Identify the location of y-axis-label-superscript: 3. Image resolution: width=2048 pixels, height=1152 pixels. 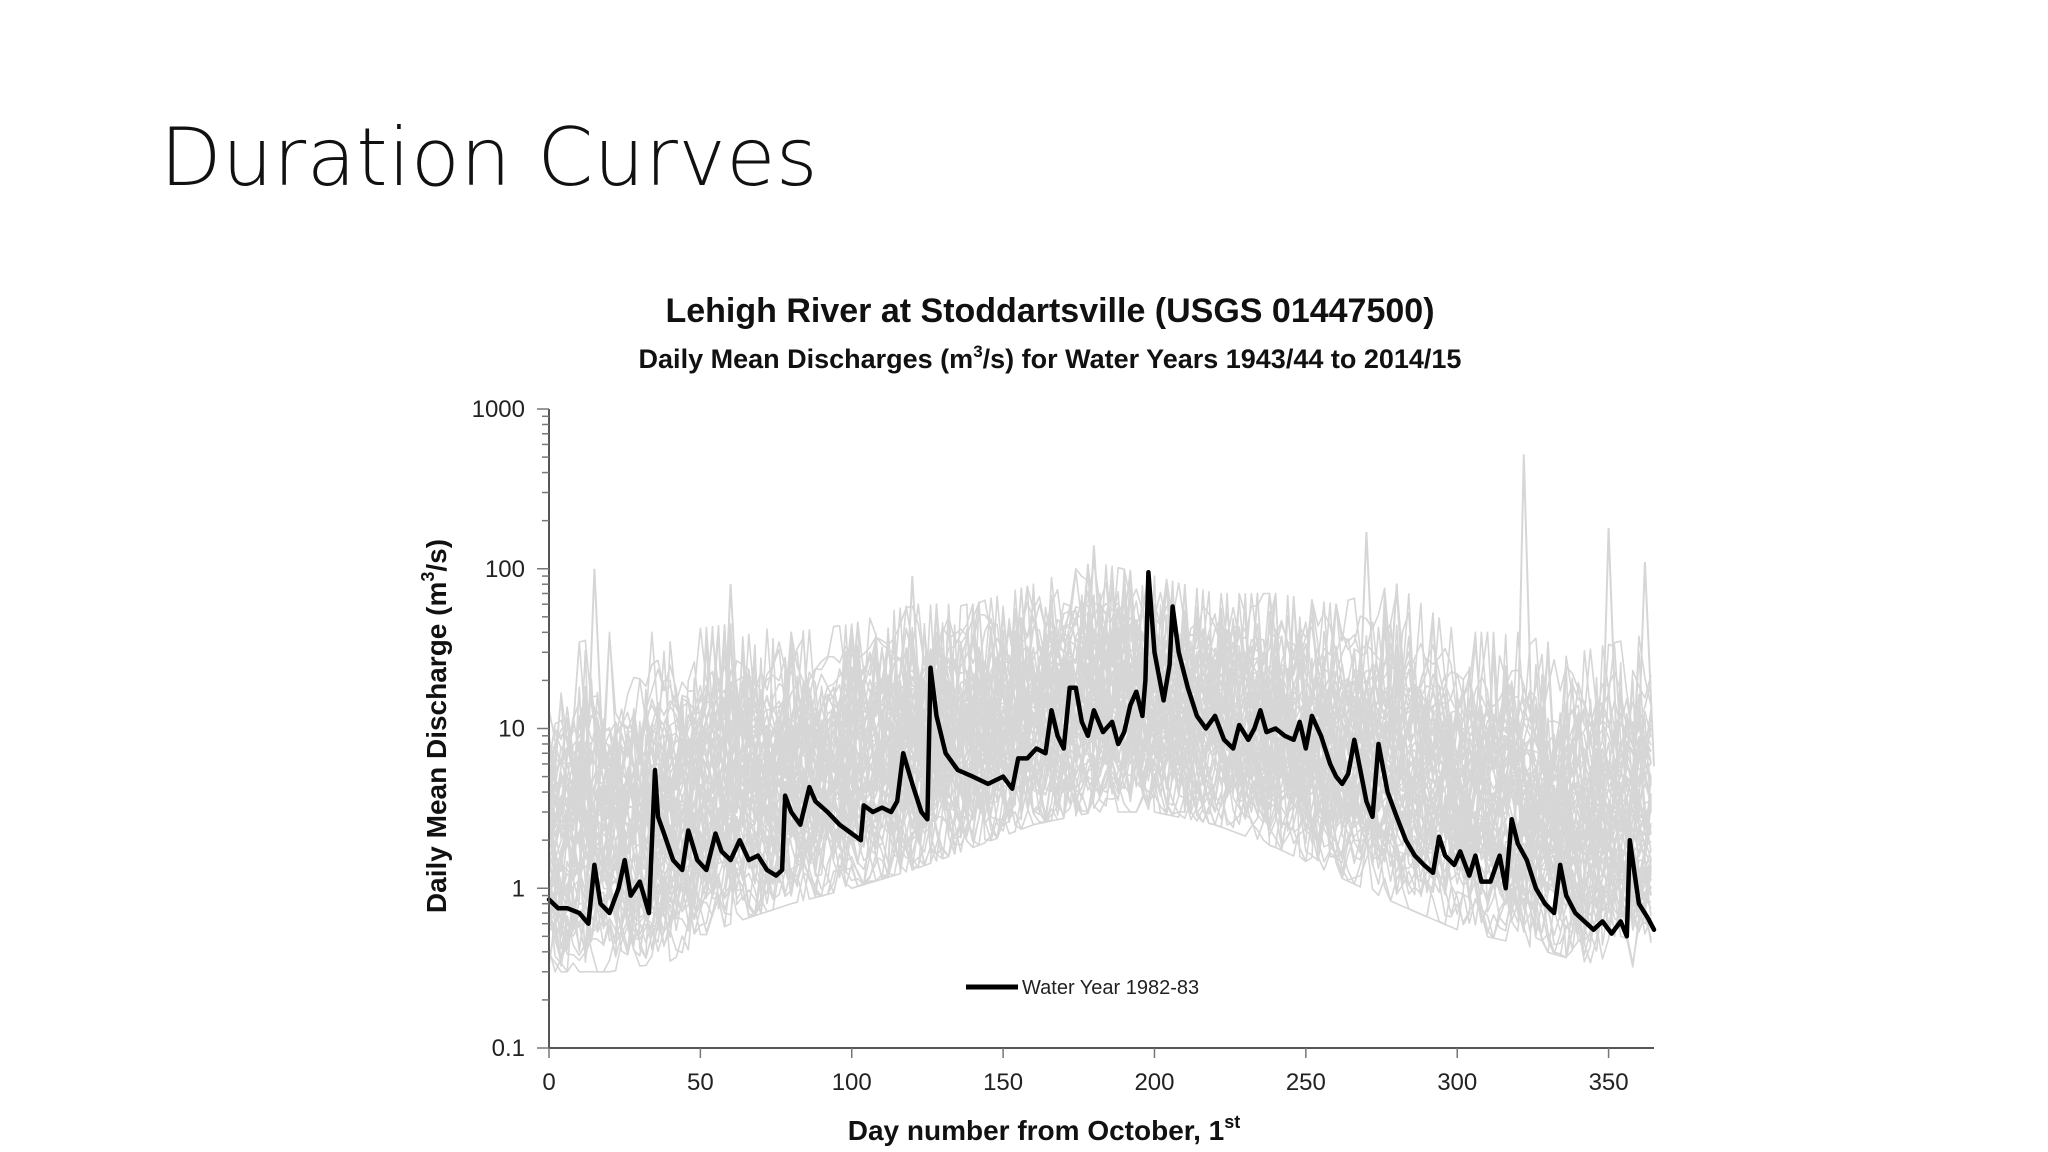
(428, 577).